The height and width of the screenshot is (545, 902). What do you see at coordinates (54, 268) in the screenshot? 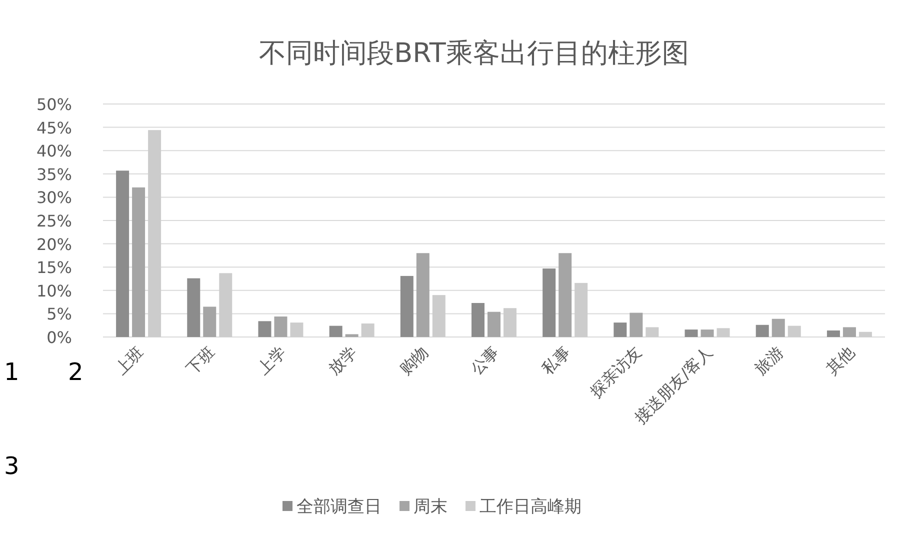
I see `y-tick-label: 15%` at bounding box center [54, 268].